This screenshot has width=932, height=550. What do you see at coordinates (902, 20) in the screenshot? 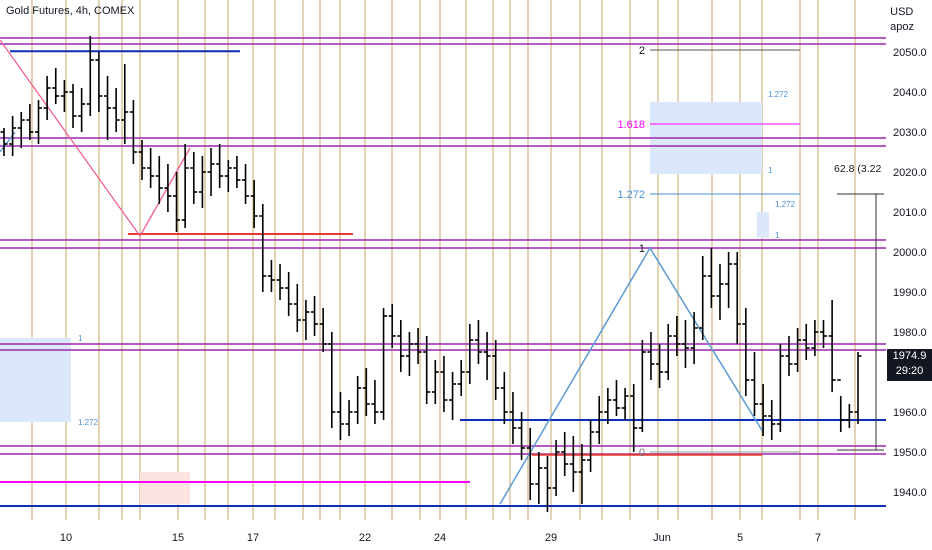
I see `price-axis-header: USD apoz` at bounding box center [902, 20].